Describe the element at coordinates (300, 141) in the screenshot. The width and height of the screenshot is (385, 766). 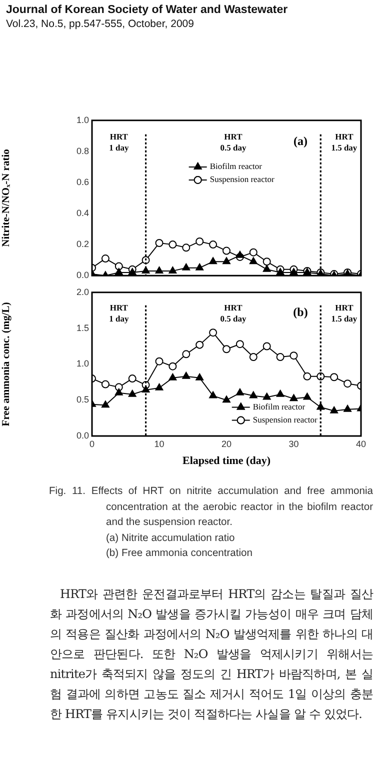
I see `annotation: (a)` at that location.